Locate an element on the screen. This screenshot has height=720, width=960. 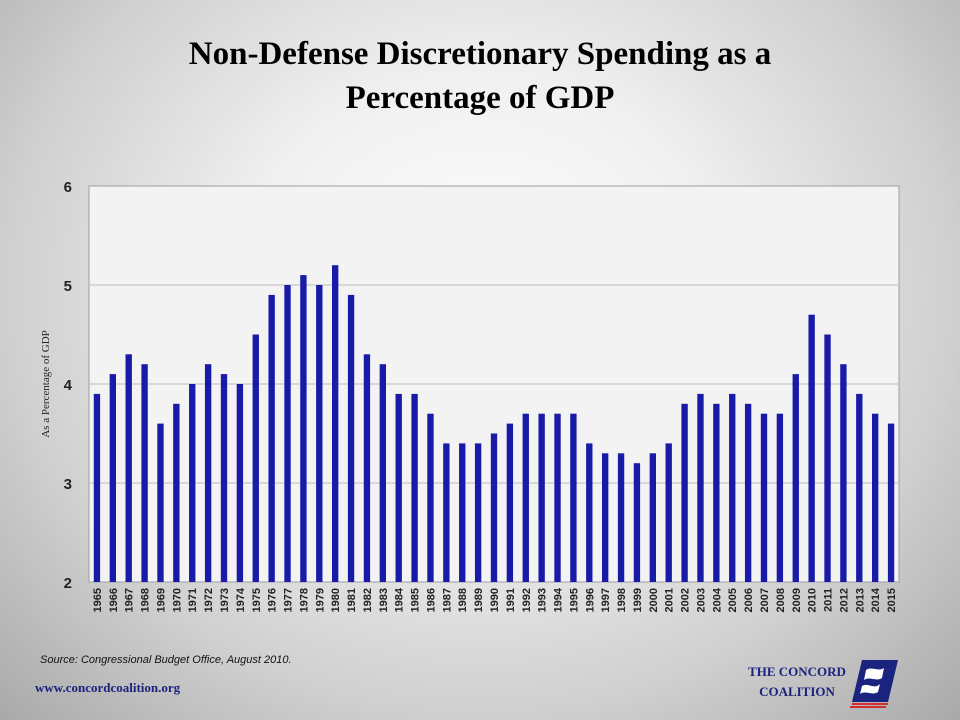
x-tick-label: 2000 is located at coordinates (654, 600).